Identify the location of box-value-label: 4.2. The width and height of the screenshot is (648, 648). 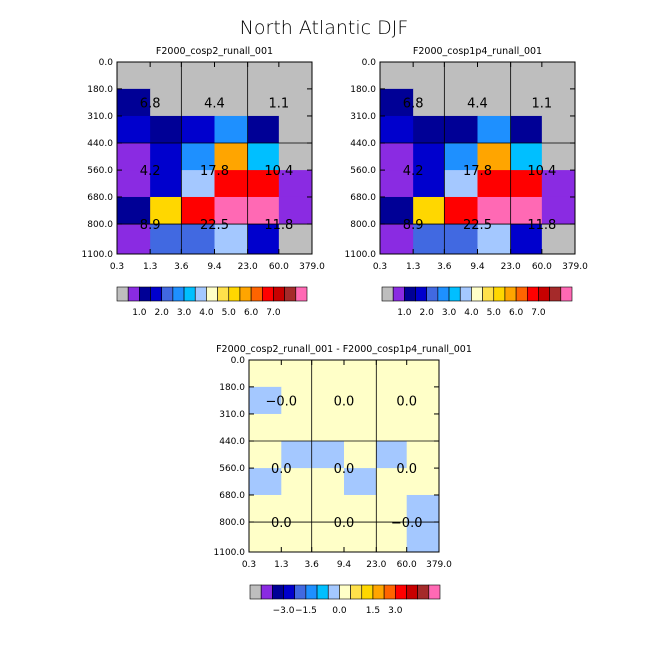
(413, 171).